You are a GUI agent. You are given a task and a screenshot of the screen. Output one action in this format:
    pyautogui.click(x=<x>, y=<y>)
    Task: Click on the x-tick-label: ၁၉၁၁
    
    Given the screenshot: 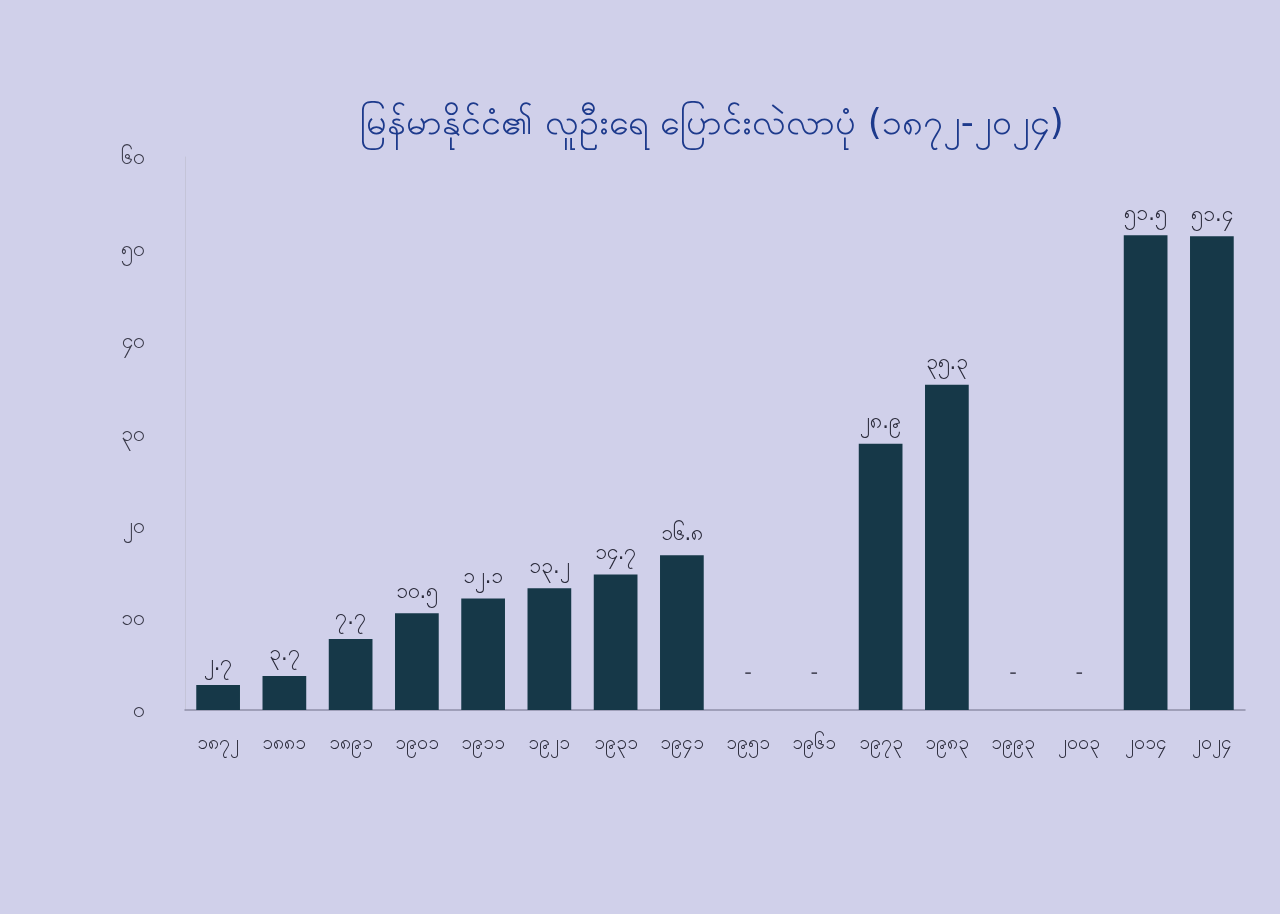 What is the action you would take?
    pyautogui.click(x=483, y=744)
    